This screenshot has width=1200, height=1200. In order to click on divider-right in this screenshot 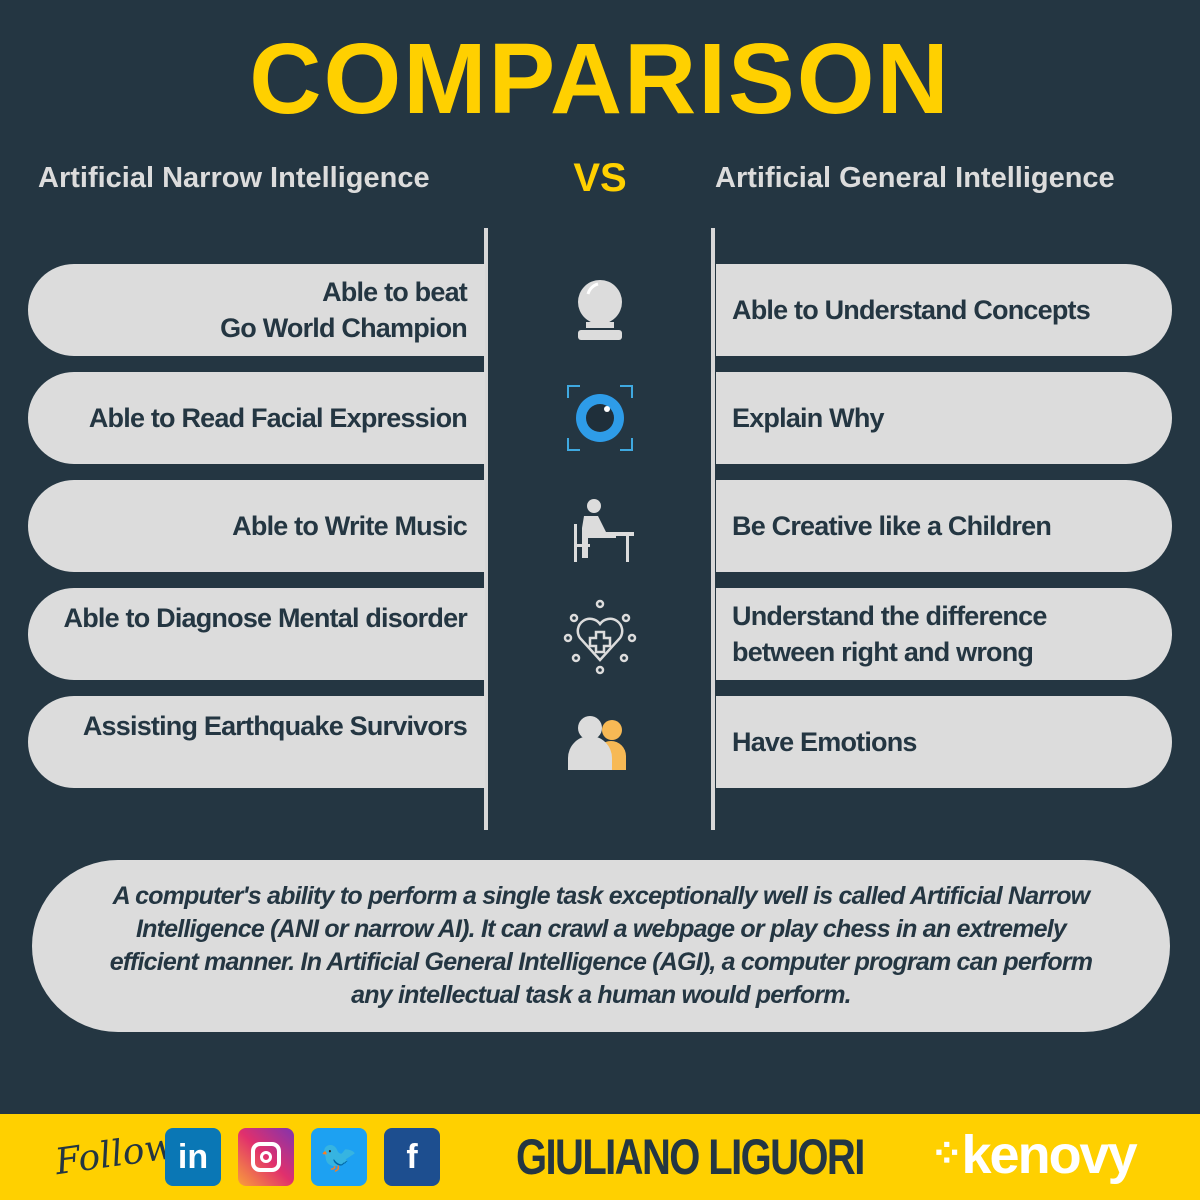, I will do `click(713, 529)`.